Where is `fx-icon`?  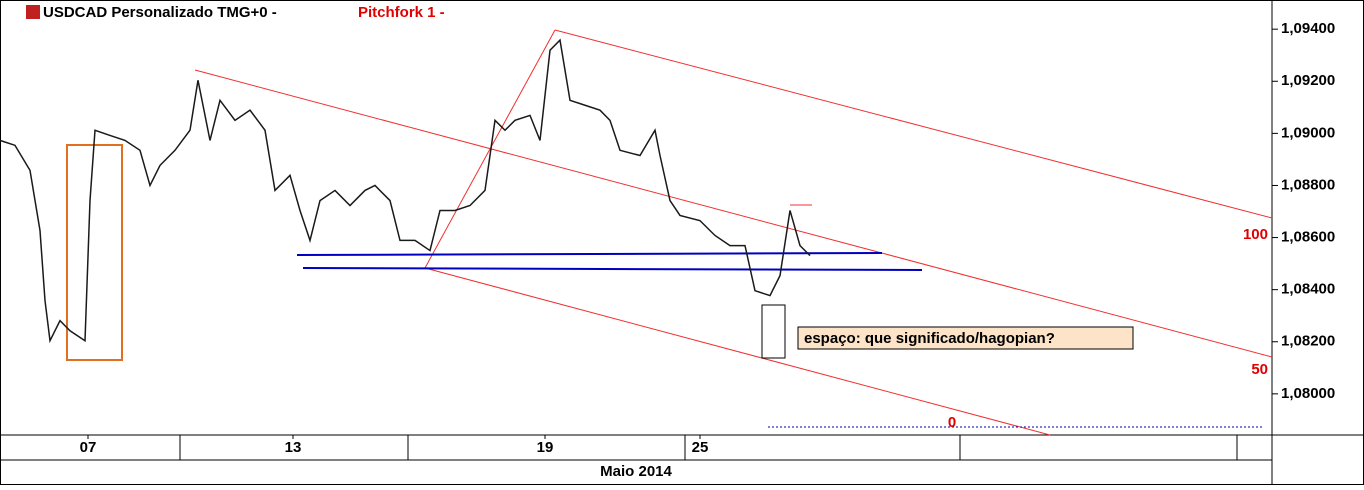
fx-icon is located at coordinates (33, 12).